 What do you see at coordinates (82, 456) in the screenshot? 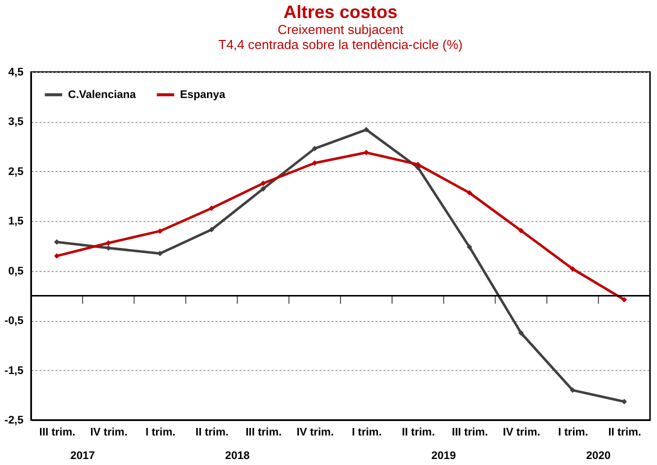
I see `text: 2017` at bounding box center [82, 456].